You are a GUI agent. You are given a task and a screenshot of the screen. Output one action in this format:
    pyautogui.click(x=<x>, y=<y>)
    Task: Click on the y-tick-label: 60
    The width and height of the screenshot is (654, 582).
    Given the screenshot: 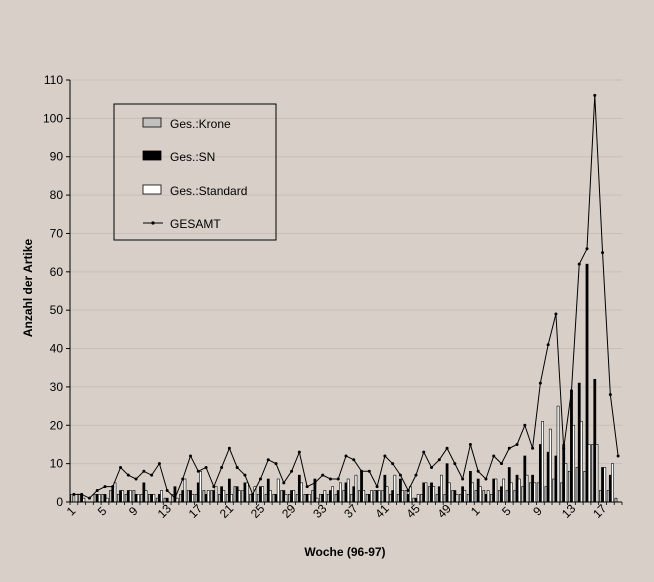 What is the action you would take?
    pyautogui.click(x=57, y=272)
    